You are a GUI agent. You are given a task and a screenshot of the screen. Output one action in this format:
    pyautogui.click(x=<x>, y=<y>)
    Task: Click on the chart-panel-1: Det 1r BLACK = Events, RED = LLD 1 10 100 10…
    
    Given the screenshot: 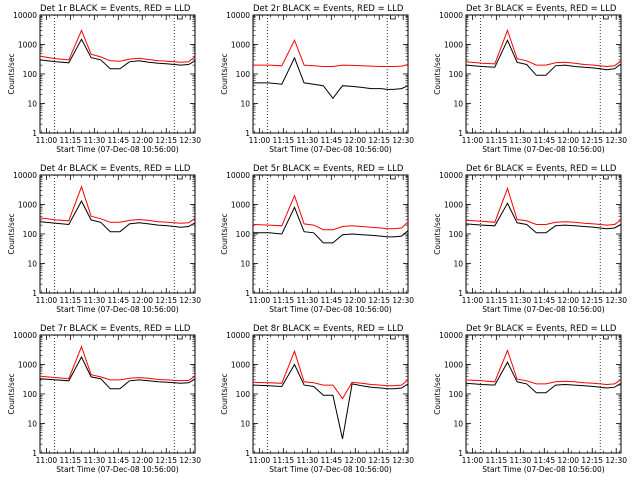 What is the action you would take?
    pyautogui.click(x=104, y=79)
    